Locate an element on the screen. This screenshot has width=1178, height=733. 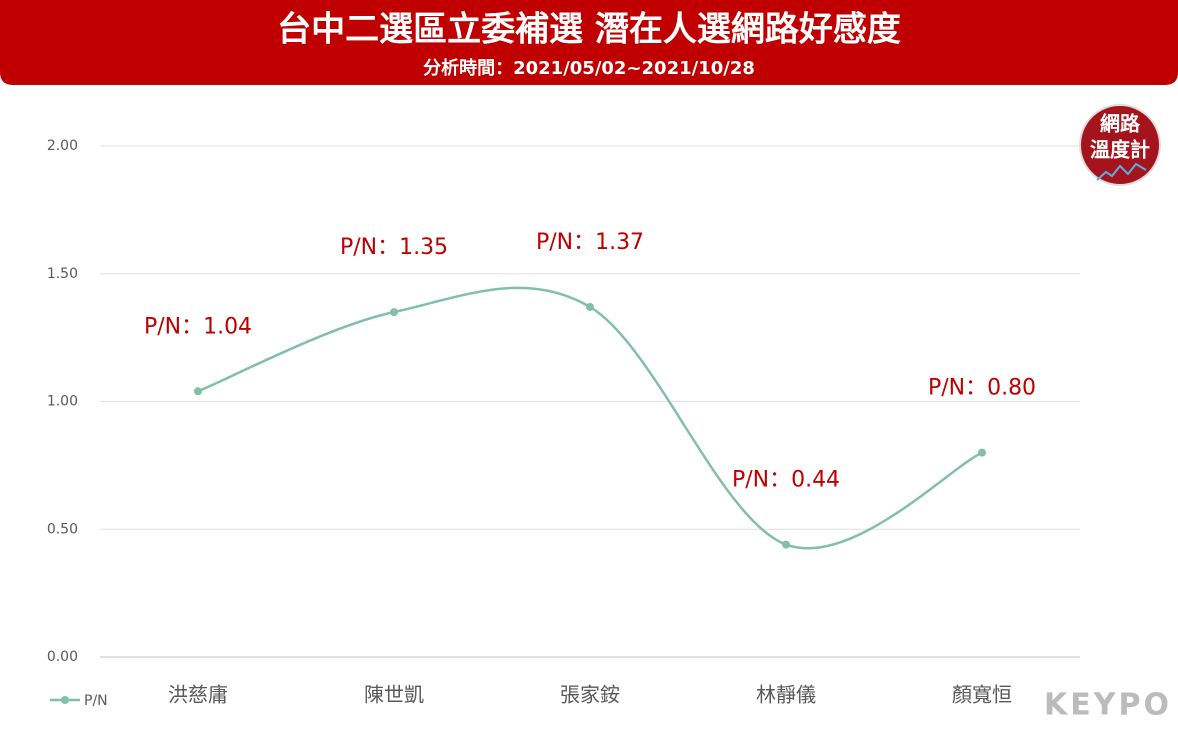
data-label: P/N：1.37 is located at coordinates (590, 242).